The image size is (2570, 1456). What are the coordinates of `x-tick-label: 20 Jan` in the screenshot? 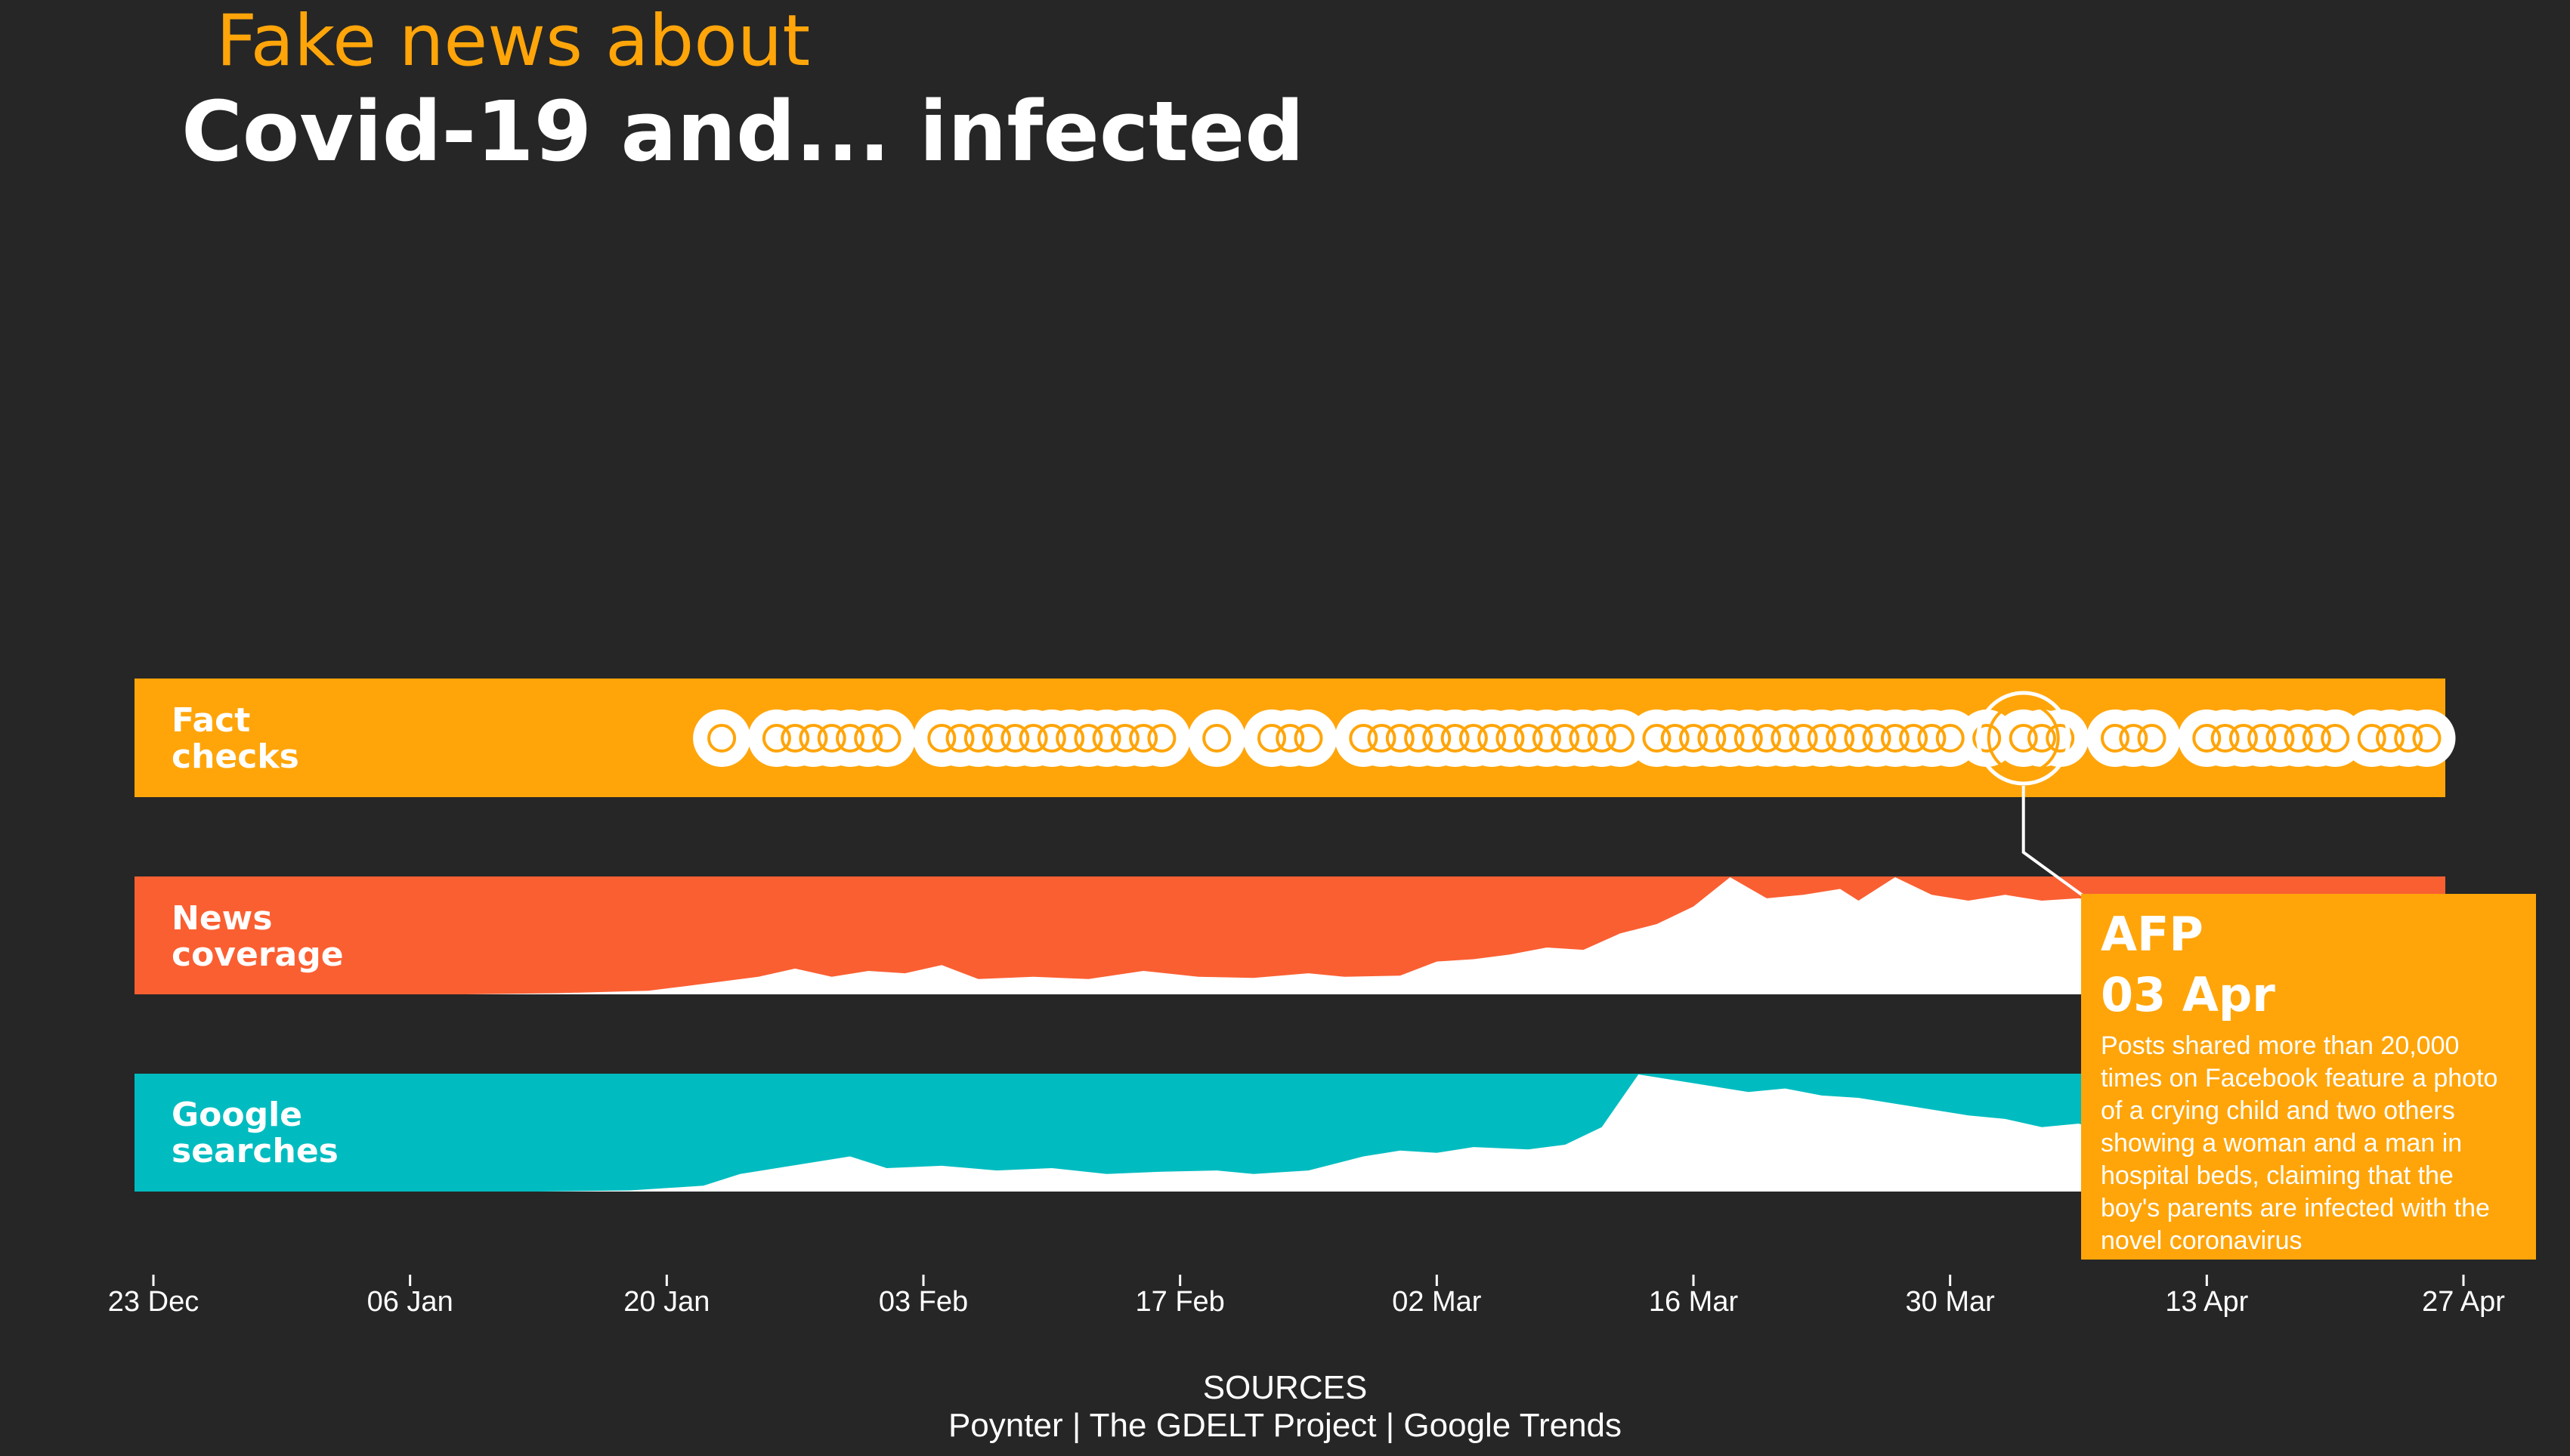 It's located at (666, 1302).